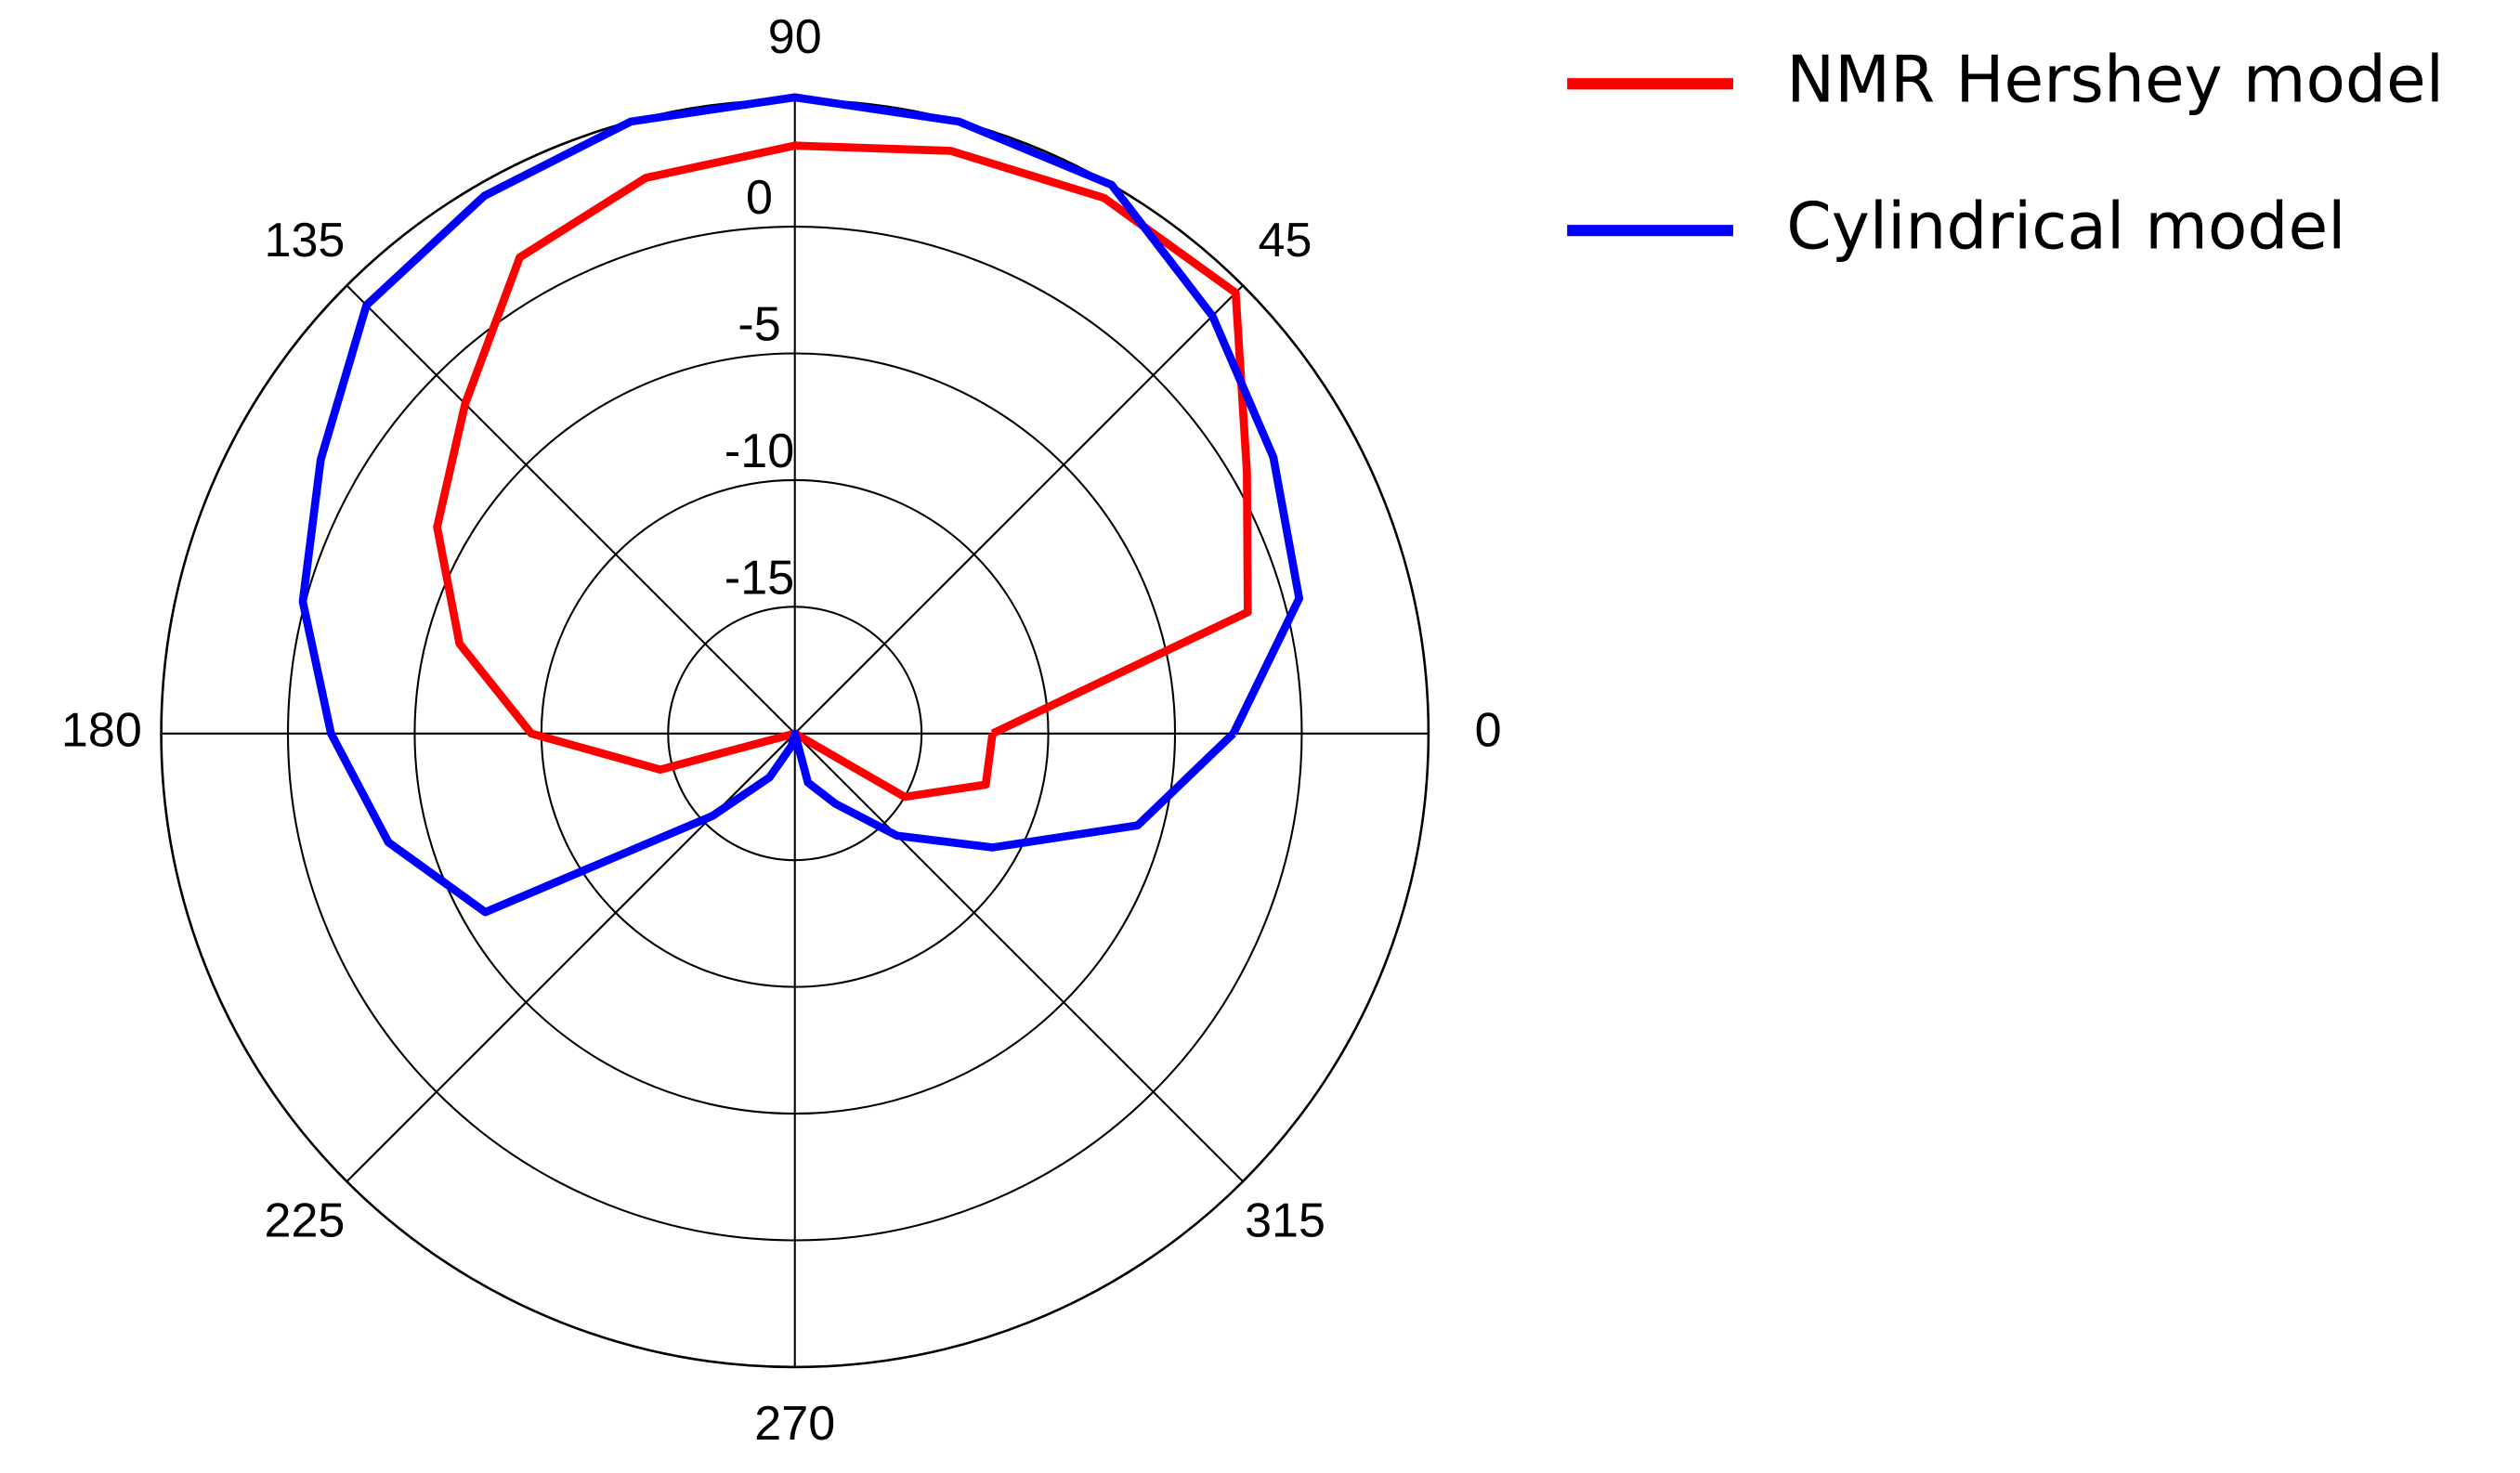 This screenshot has height=1473, width=2520. Describe the element at coordinates (1285, 240) in the screenshot. I see `theta-tick-label: 45` at that location.